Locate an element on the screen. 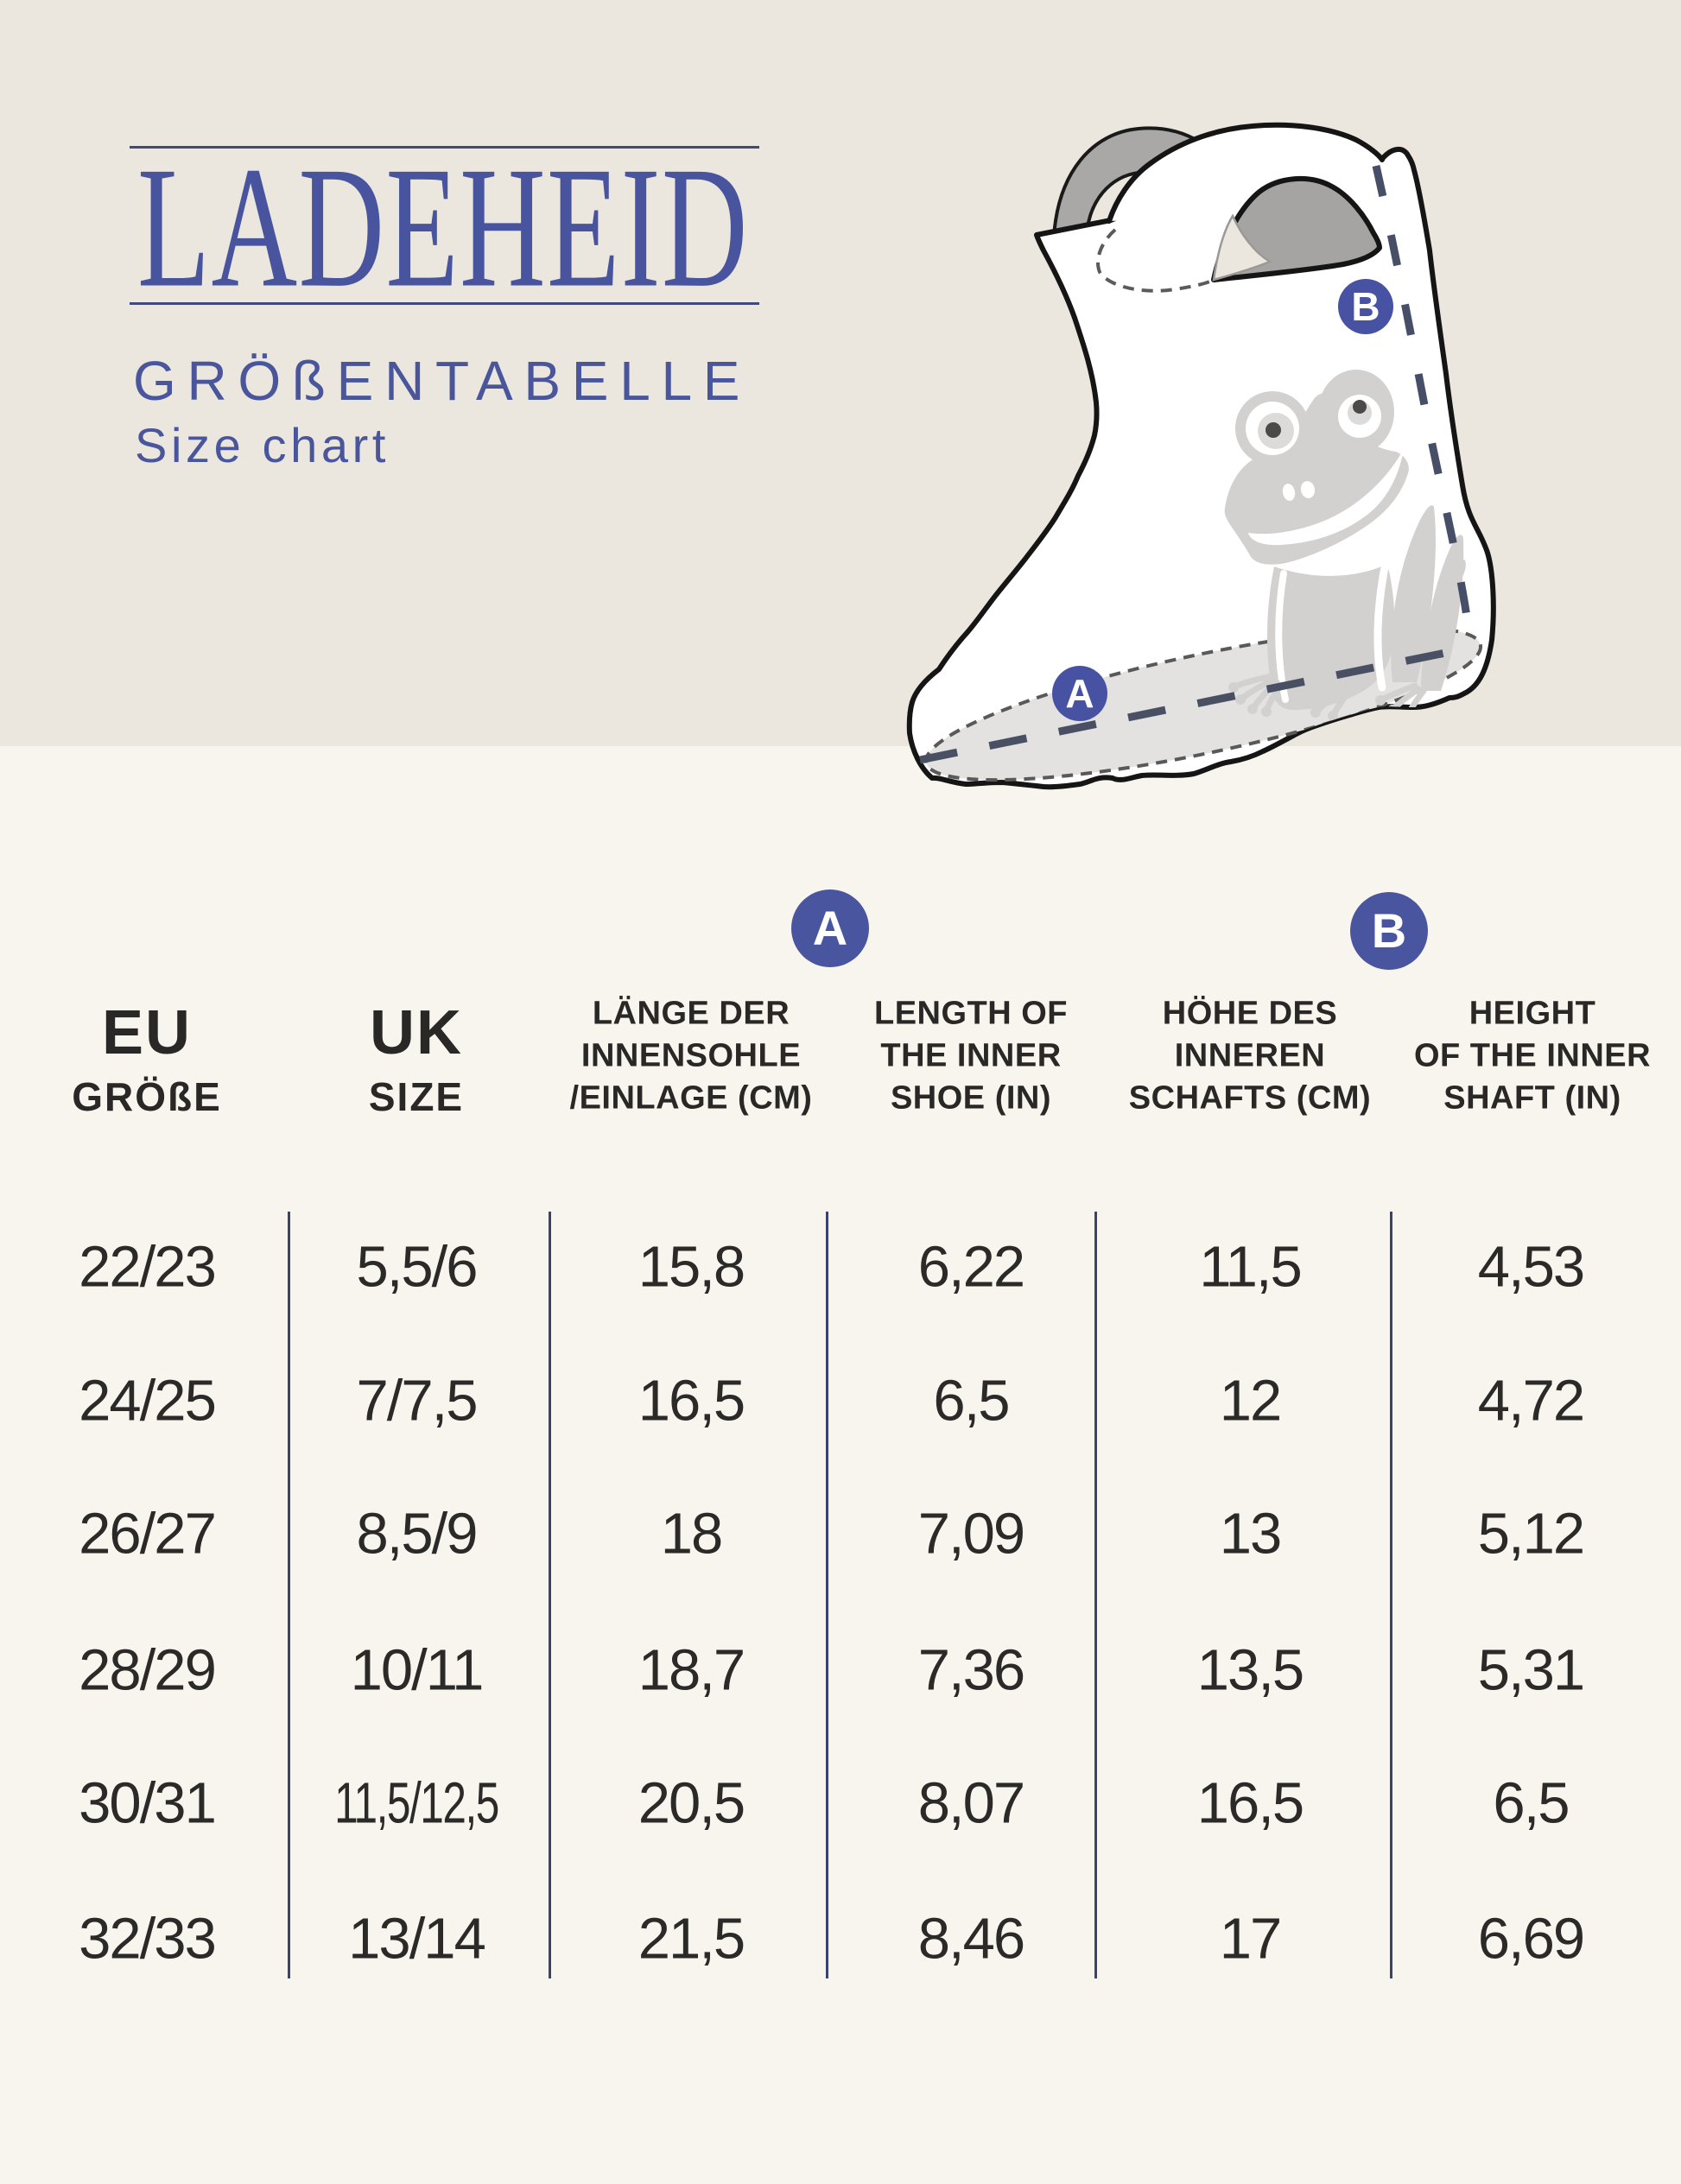  svg-text: A is located at coordinates (1079, 693).